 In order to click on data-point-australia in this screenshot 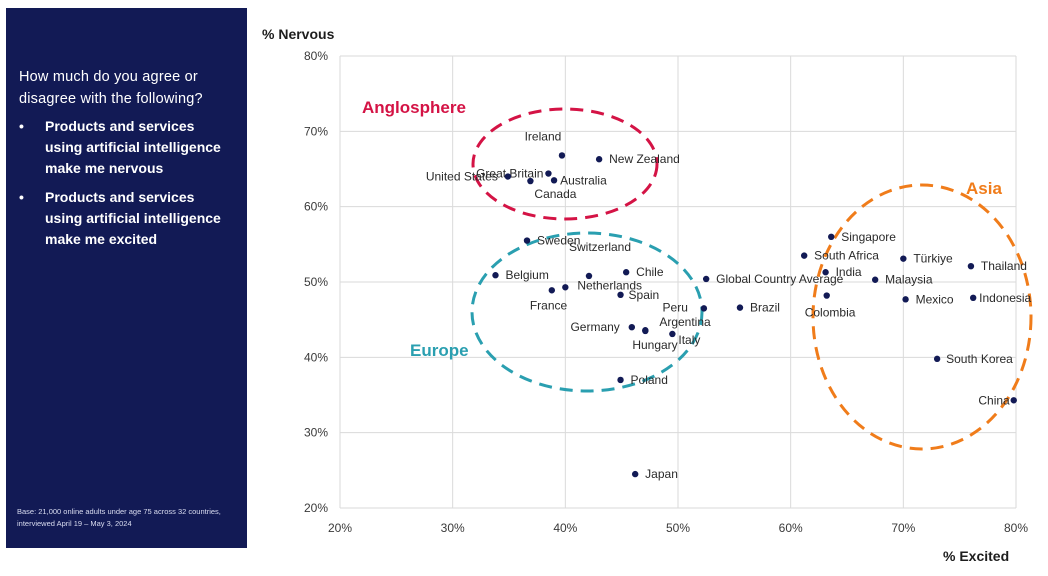, I will do `click(554, 180)`.